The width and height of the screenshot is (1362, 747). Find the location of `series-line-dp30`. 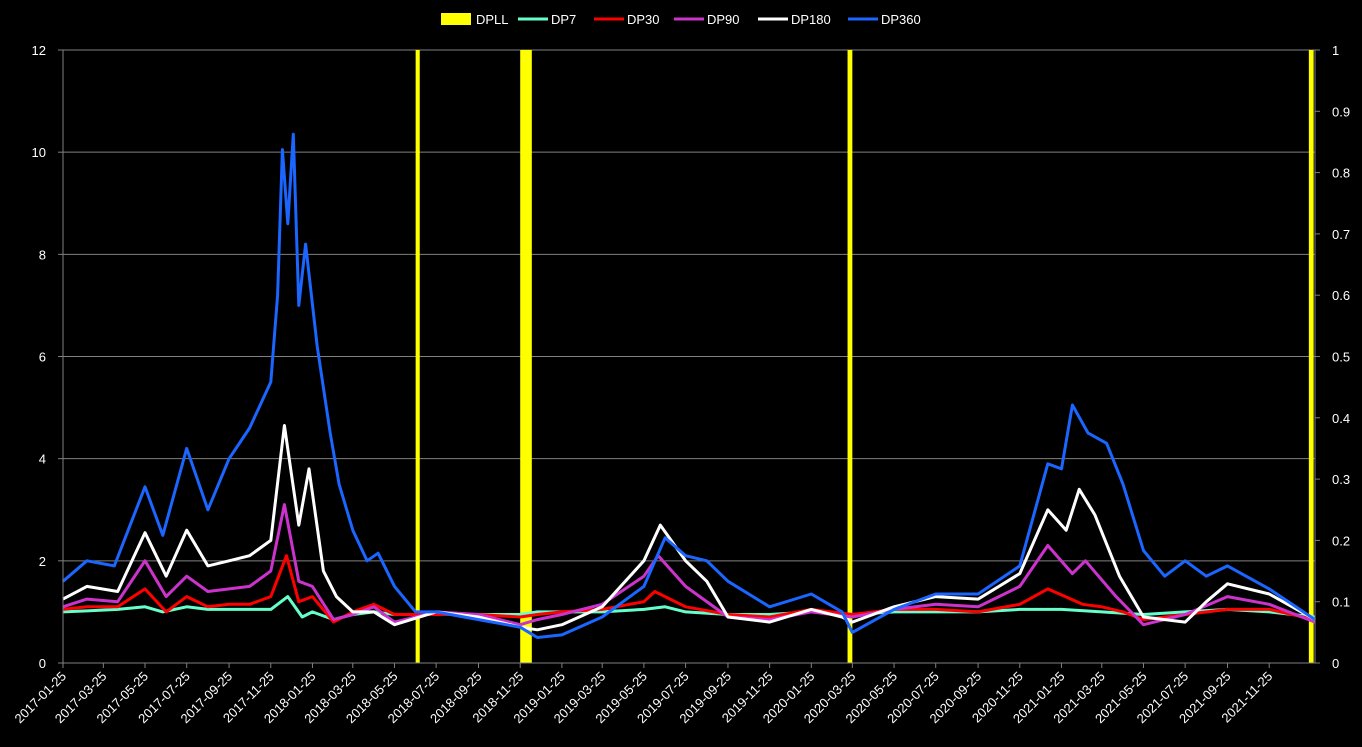

series-line-dp30 is located at coordinates (689, 589).